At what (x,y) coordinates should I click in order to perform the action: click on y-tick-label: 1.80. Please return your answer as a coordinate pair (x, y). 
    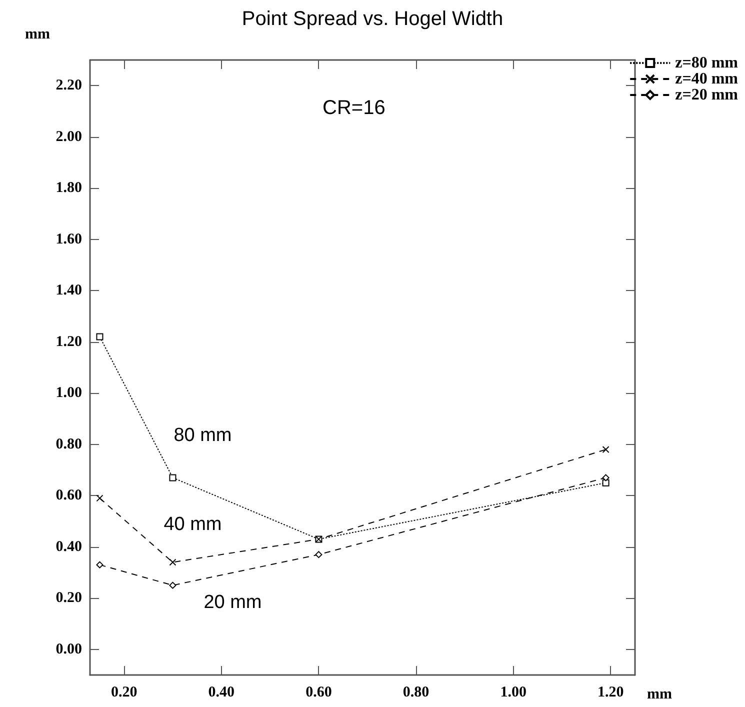
    Looking at the image, I should click on (69, 188).